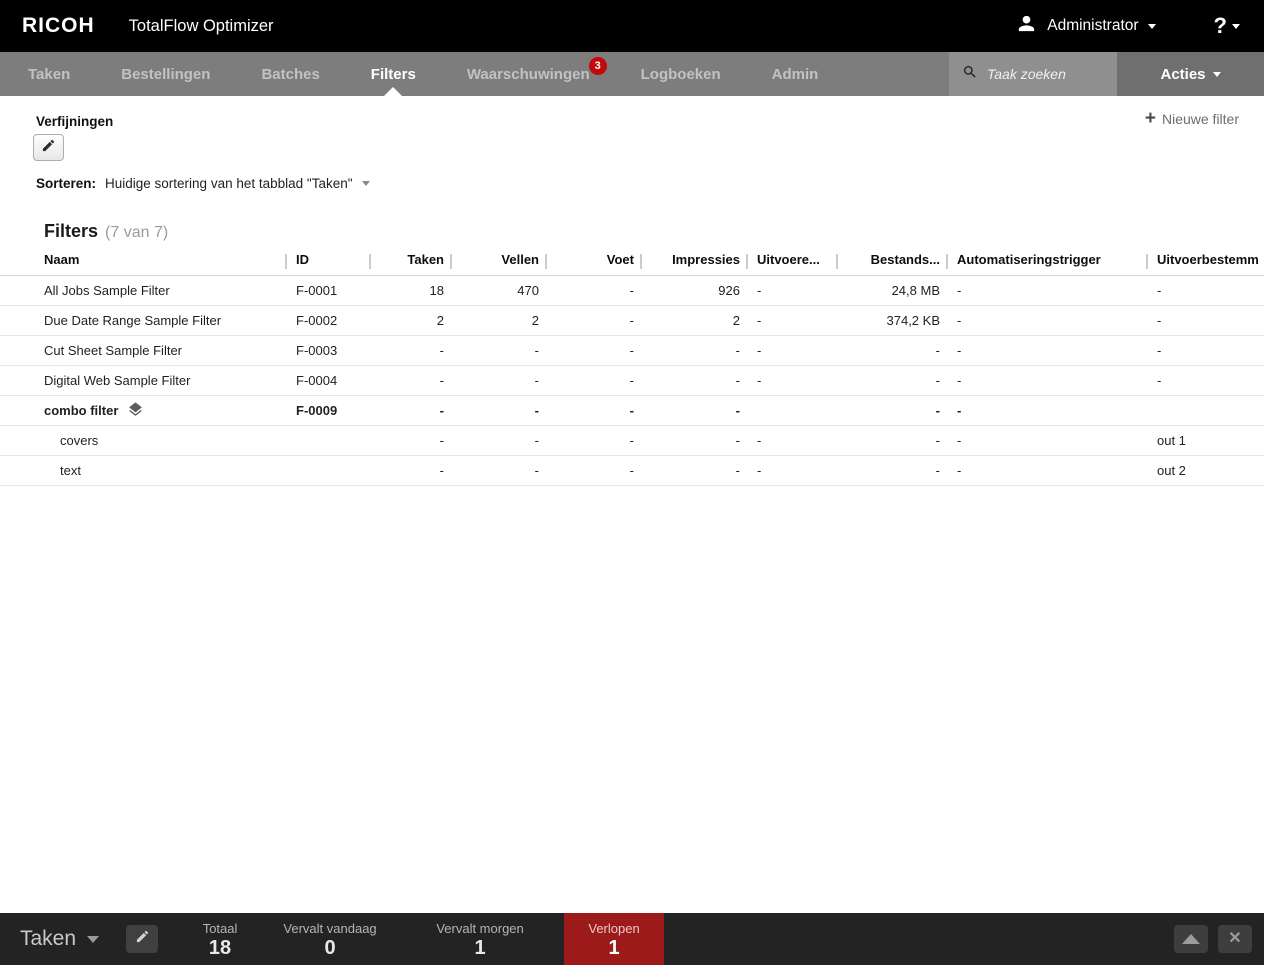 This screenshot has width=1264, height=965. What do you see at coordinates (137, 232) in the screenshot?
I see `filters-count: (7 van 7)` at bounding box center [137, 232].